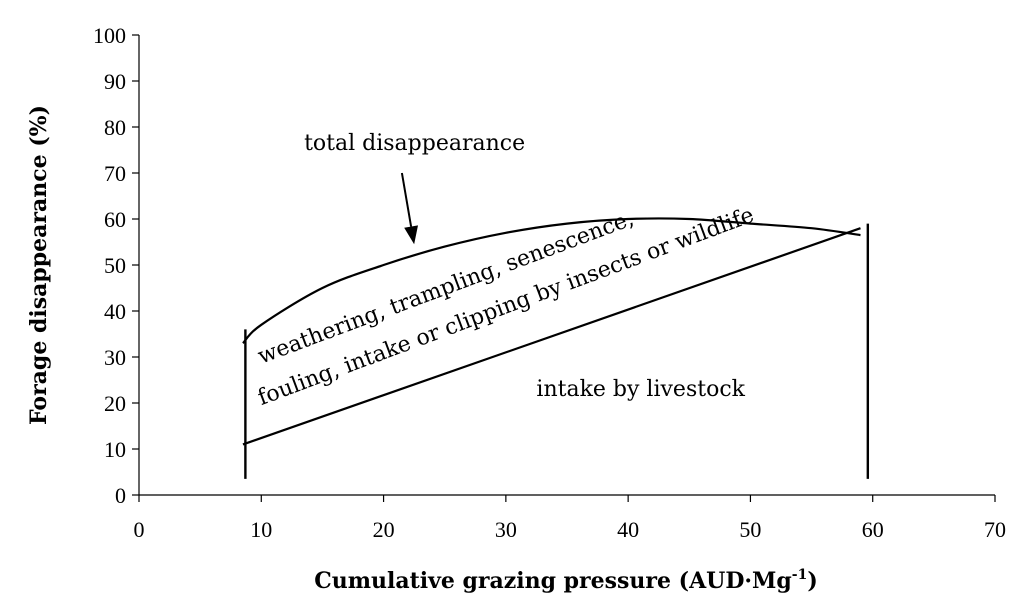 Image resolution: width=1030 pixels, height=616 pixels. What do you see at coordinates (139, 529) in the screenshot?
I see `x-tick-label: 0` at bounding box center [139, 529].